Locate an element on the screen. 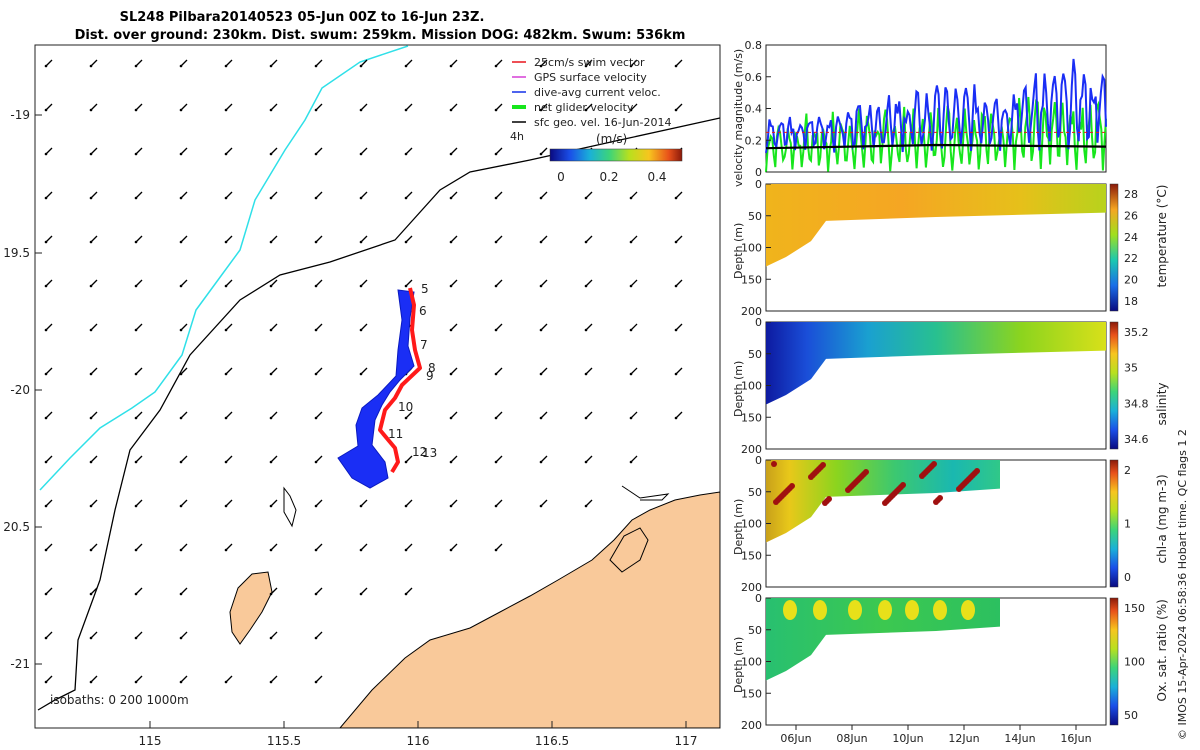 The width and height of the screenshot is (1200, 750). velocity-tick-label: 0.2 is located at coordinates (754, 140).